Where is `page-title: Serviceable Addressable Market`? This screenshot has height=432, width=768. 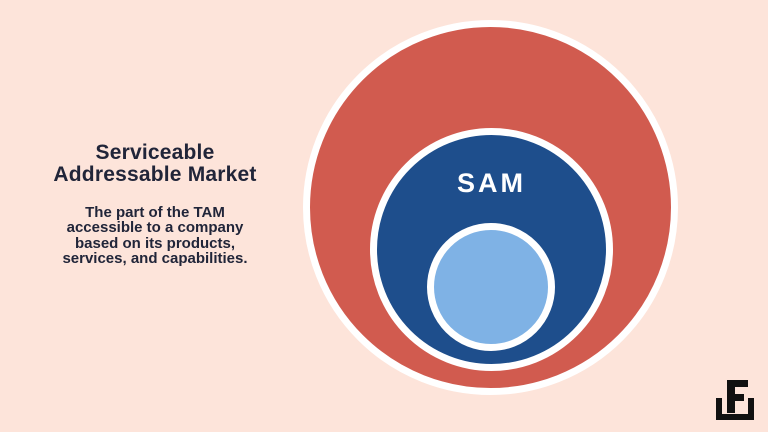 page-title: Serviceable Addressable Market is located at coordinates (155, 164).